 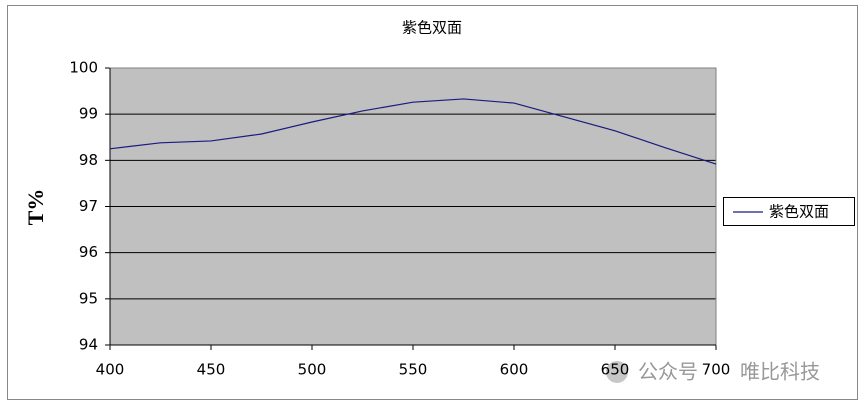 I want to click on y-tick-label: 99, so click(x=88, y=114).